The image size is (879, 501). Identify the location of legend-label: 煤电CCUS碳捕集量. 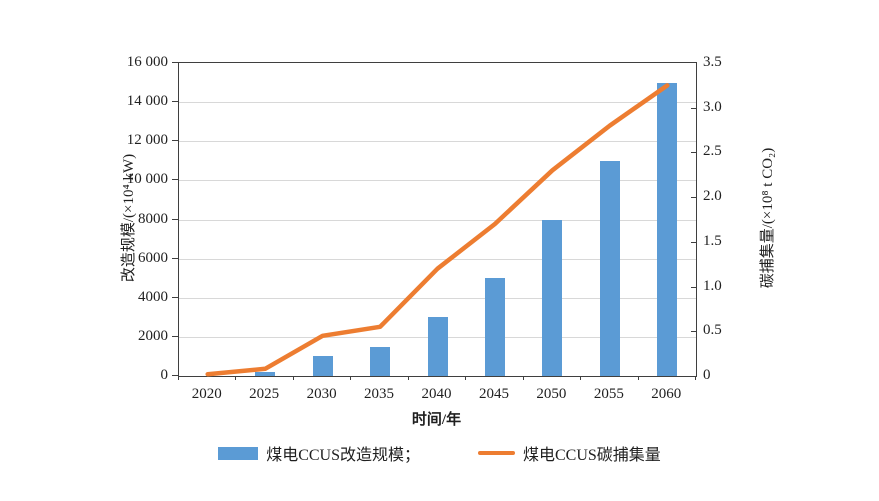
(592, 455).